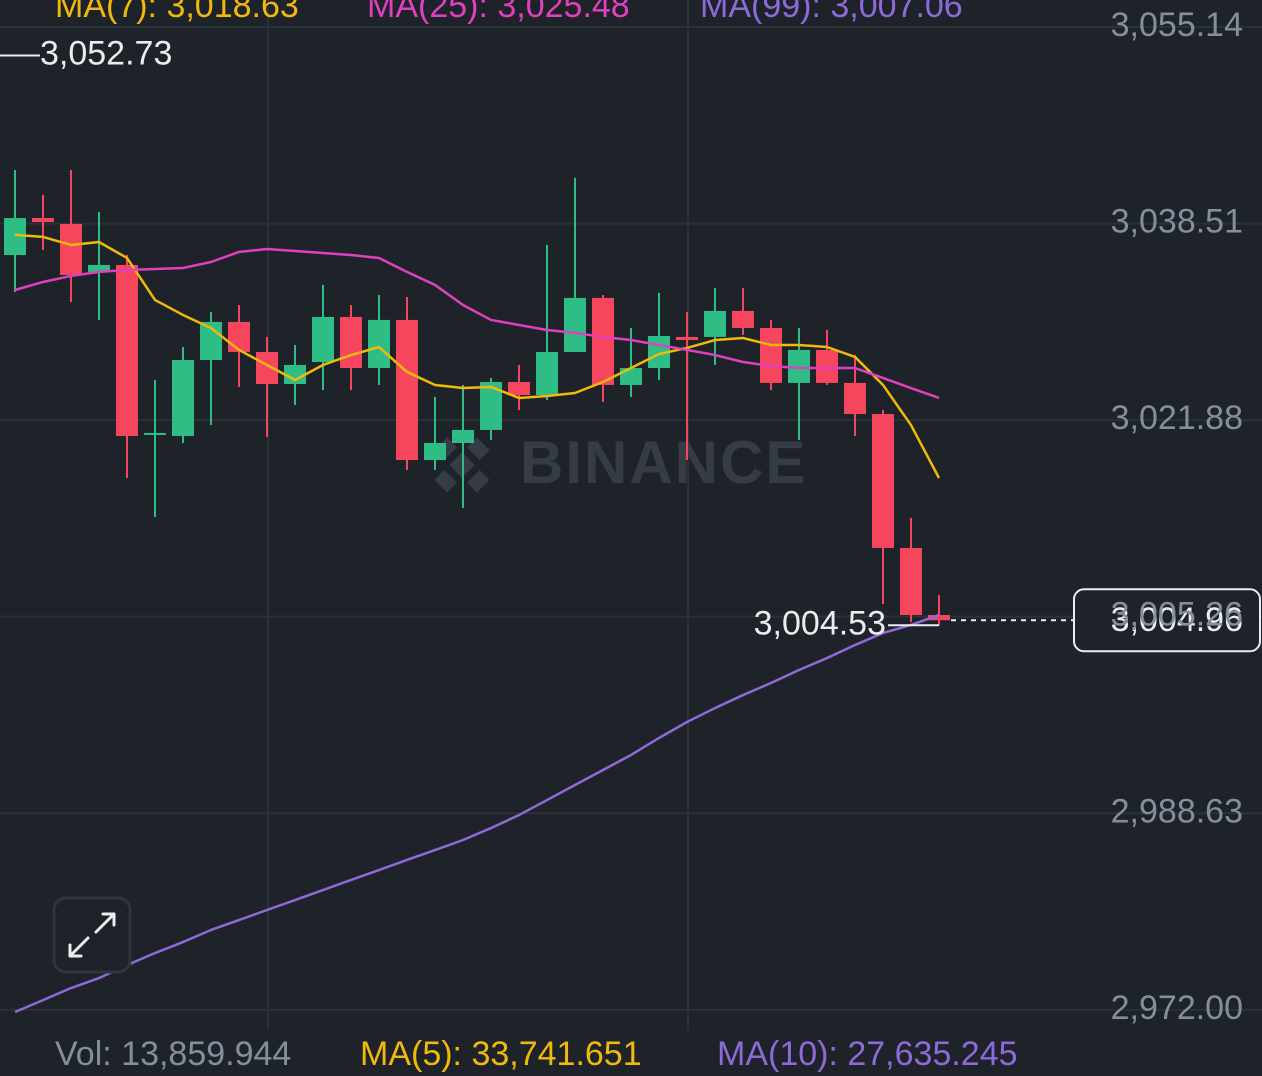 This screenshot has height=1076, width=1262. I want to click on legend-entry: MA(7): 3,018.63, so click(177, 12).